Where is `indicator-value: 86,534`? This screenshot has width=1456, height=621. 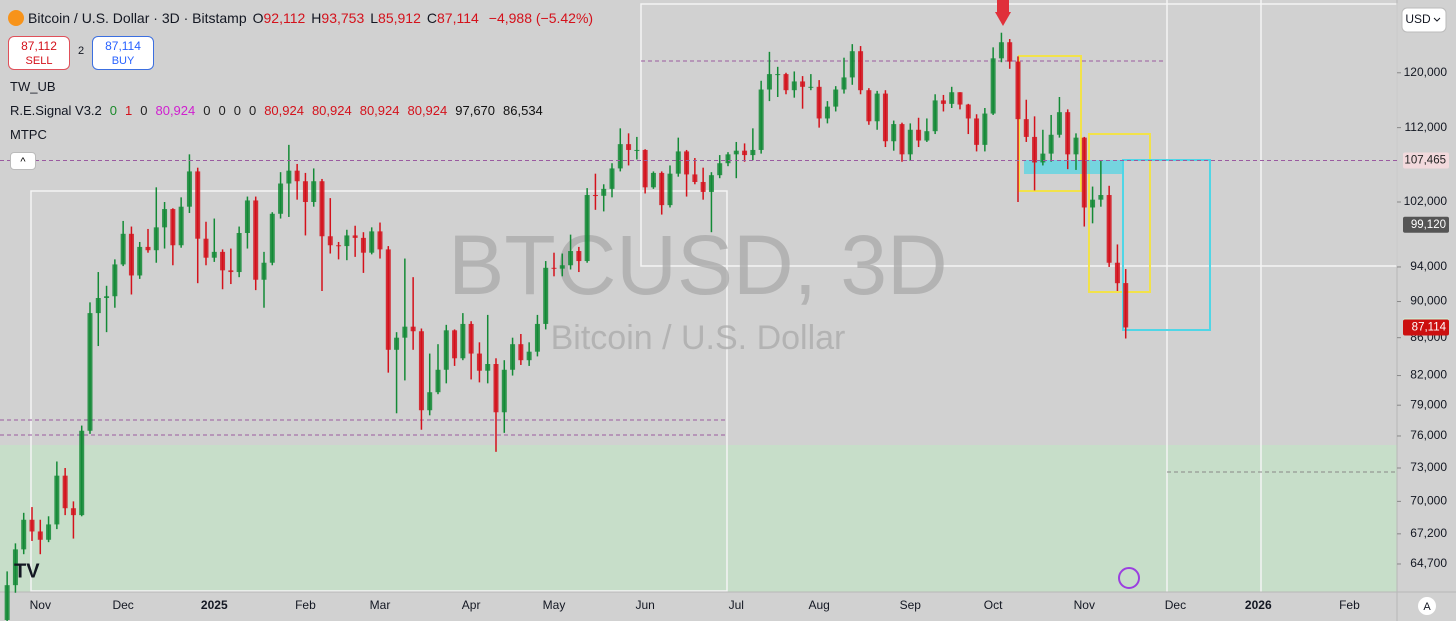
indicator-value: 86,534 is located at coordinates (523, 110).